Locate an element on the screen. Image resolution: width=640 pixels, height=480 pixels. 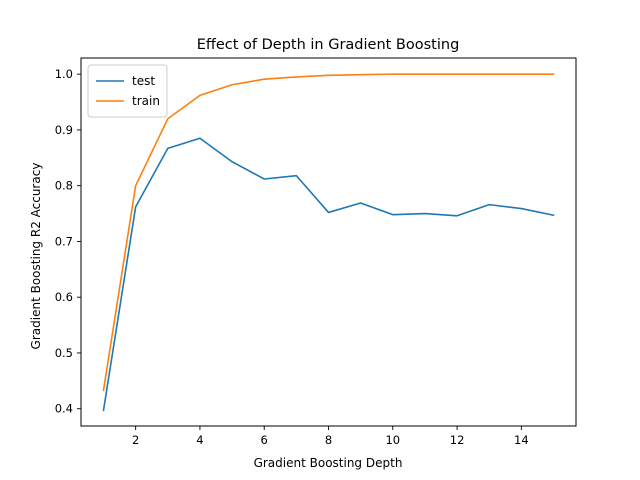
x-axis-label: Gradient Boosting Depth is located at coordinates (328, 463).